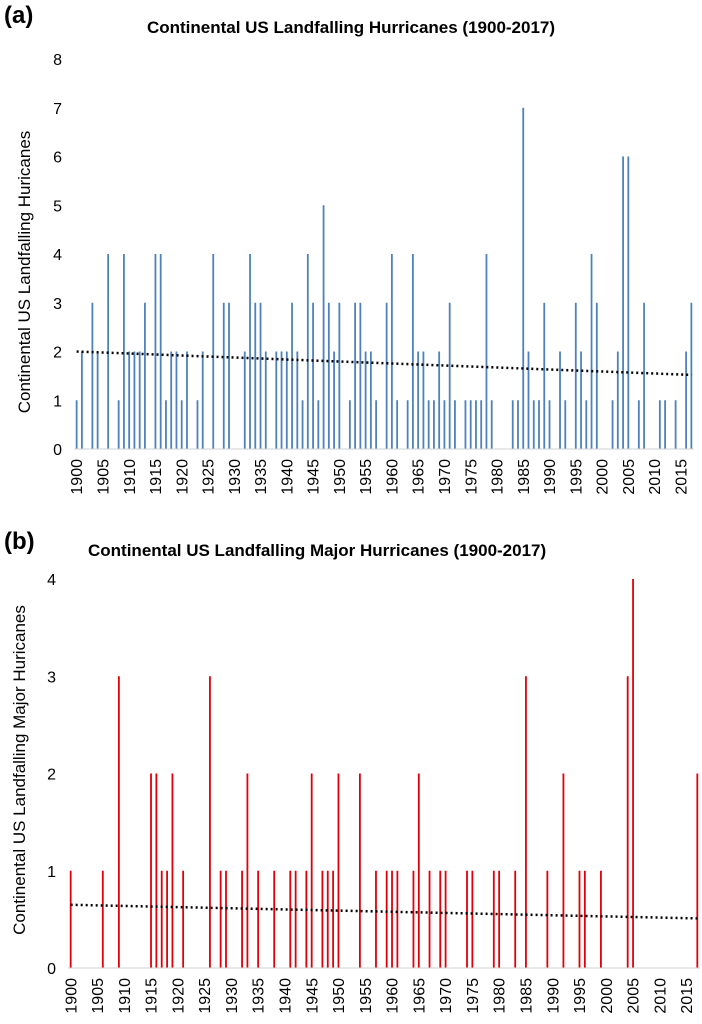 This screenshot has height=1024, width=702. I want to click on chart-b-xtick-label: 1985, so click(527, 996).